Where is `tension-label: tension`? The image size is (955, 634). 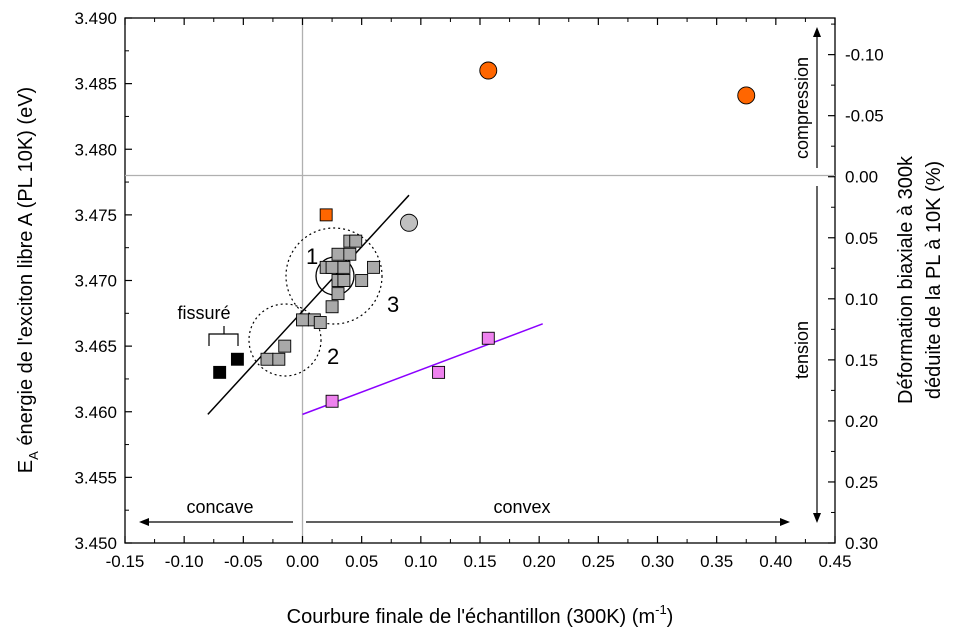 tension-label: tension is located at coordinates (802, 350).